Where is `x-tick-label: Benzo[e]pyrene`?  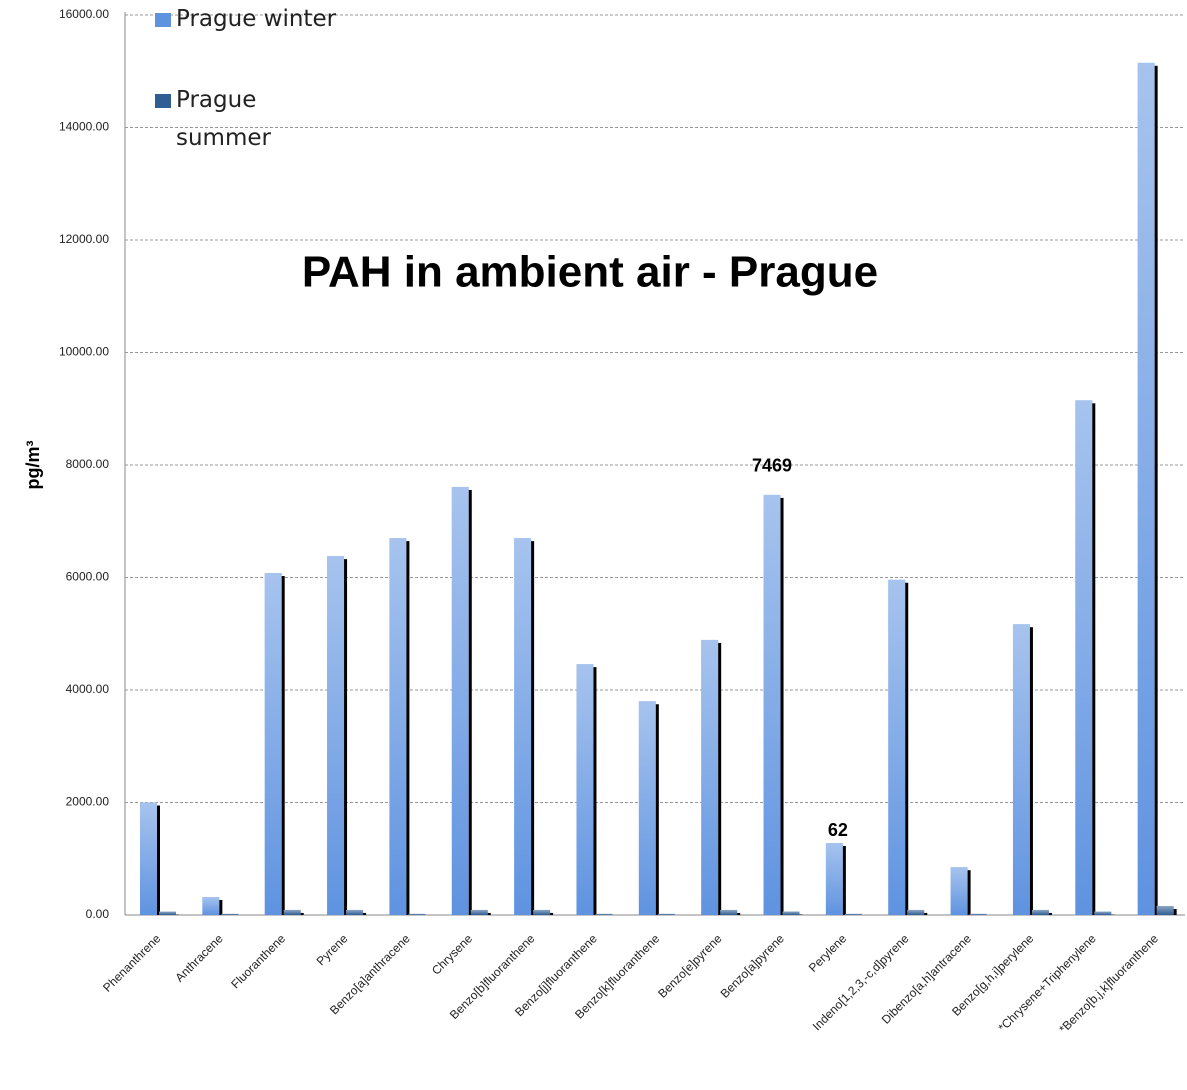
x-tick-label: Benzo[e]pyrene is located at coordinates (690, 966).